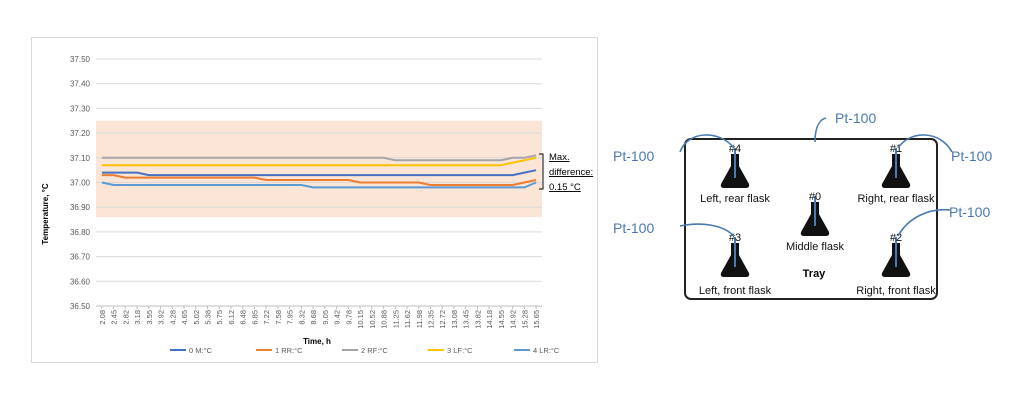 This screenshot has height=400, width=1024. Describe the element at coordinates (565, 187) in the screenshot. I see `annotation-line3: 0.15 °C` at that location.